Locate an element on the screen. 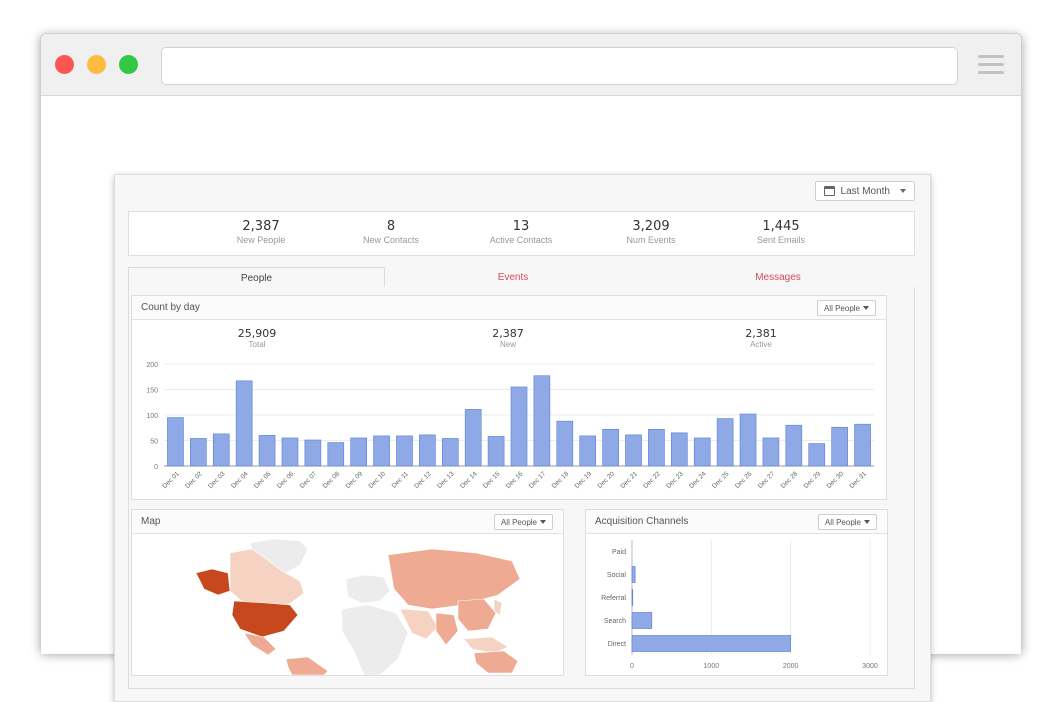 The width and height of the screenshot is (1064, 702). x-tick-label: Dec 04 is located at coordinates (240, 480).